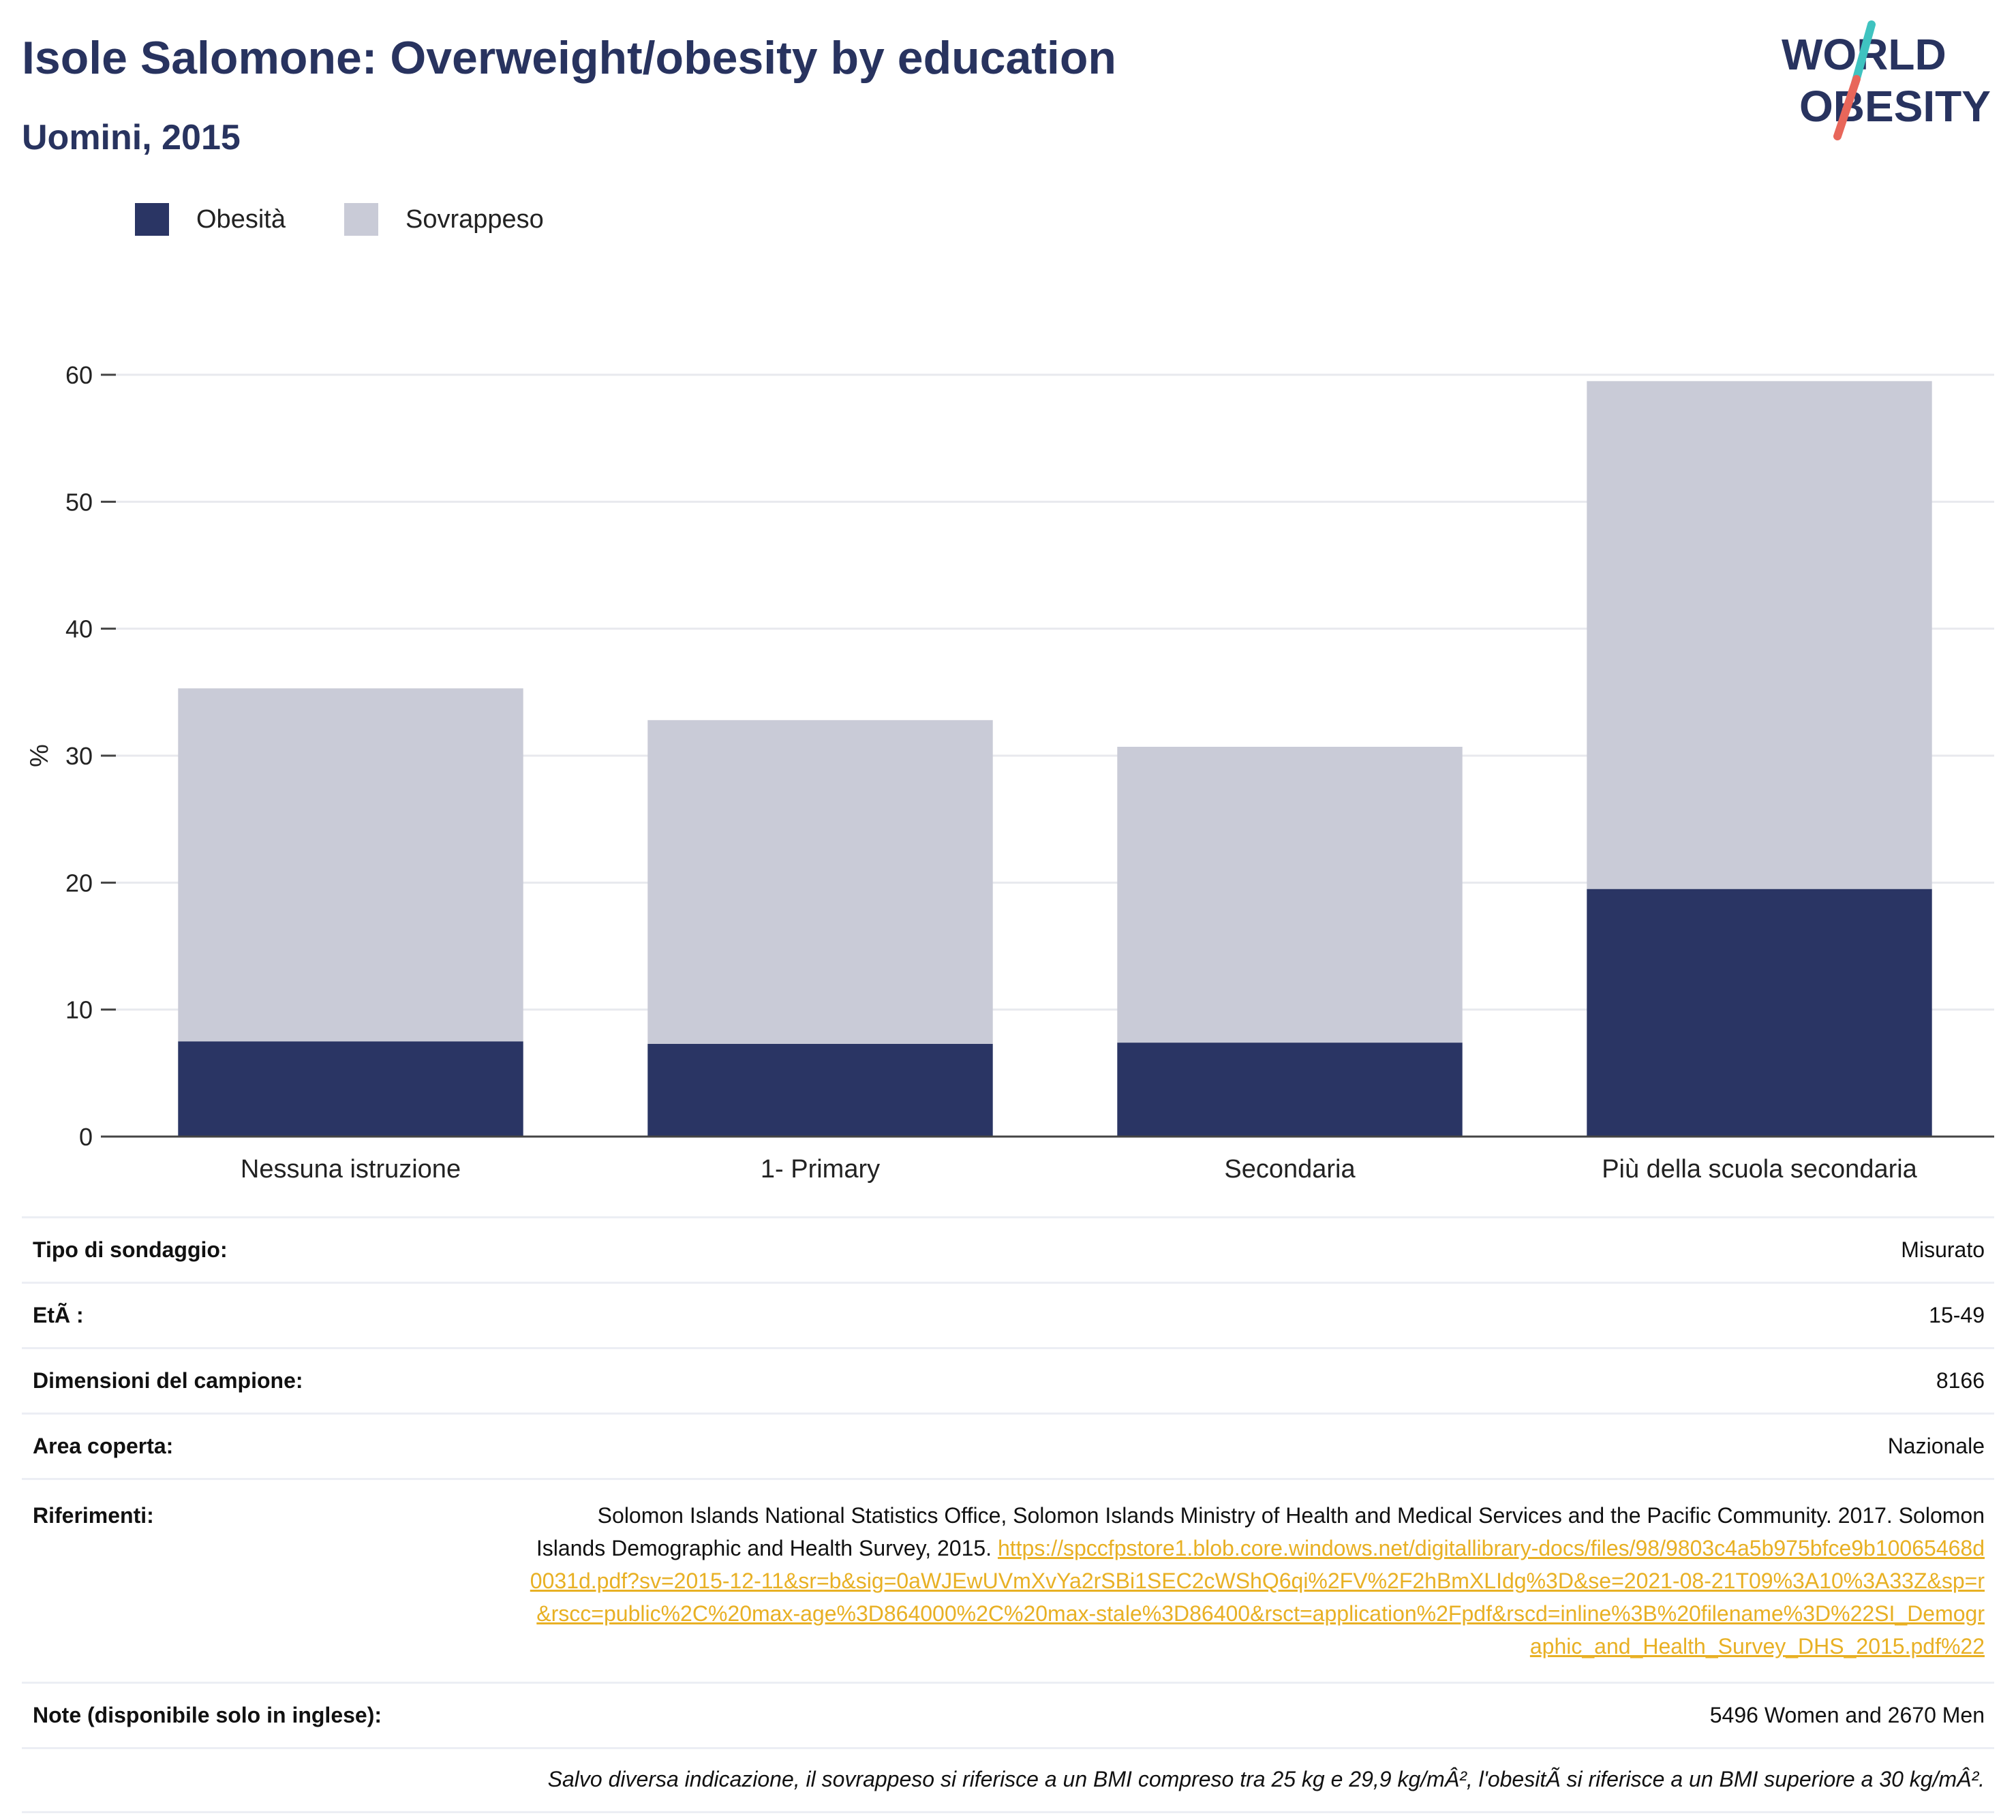 The image size is (2016, 1820). I want to click on info-value: Misurato, so click(1943, 1249).